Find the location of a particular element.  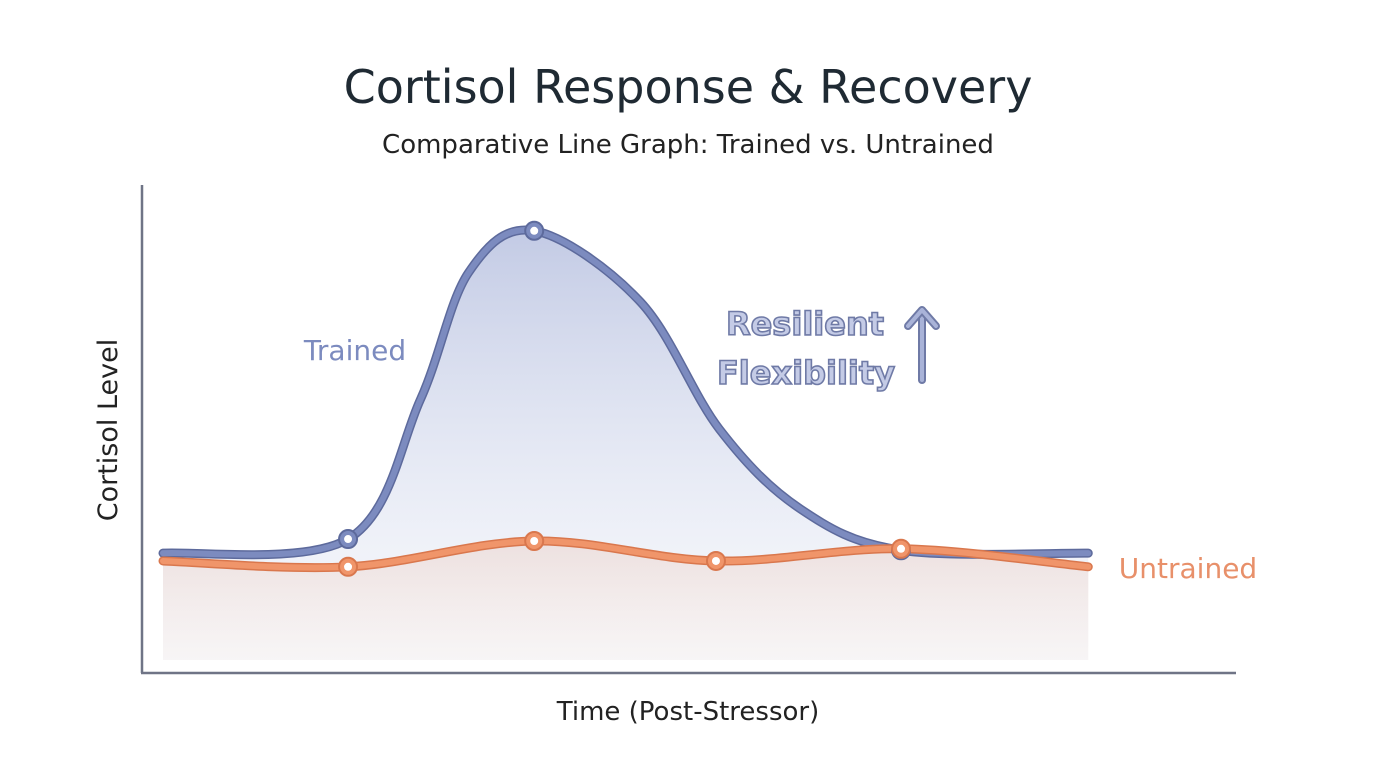

arrow-up-icon is located at coordinates (922, 345).